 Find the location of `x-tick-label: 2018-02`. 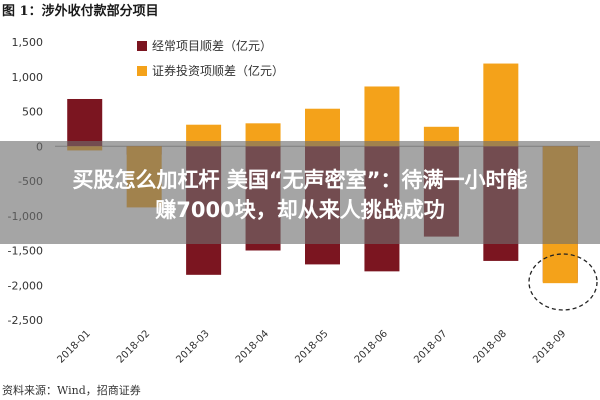

x-tick-label: 2018-02 is located at coordinates (133, 346).